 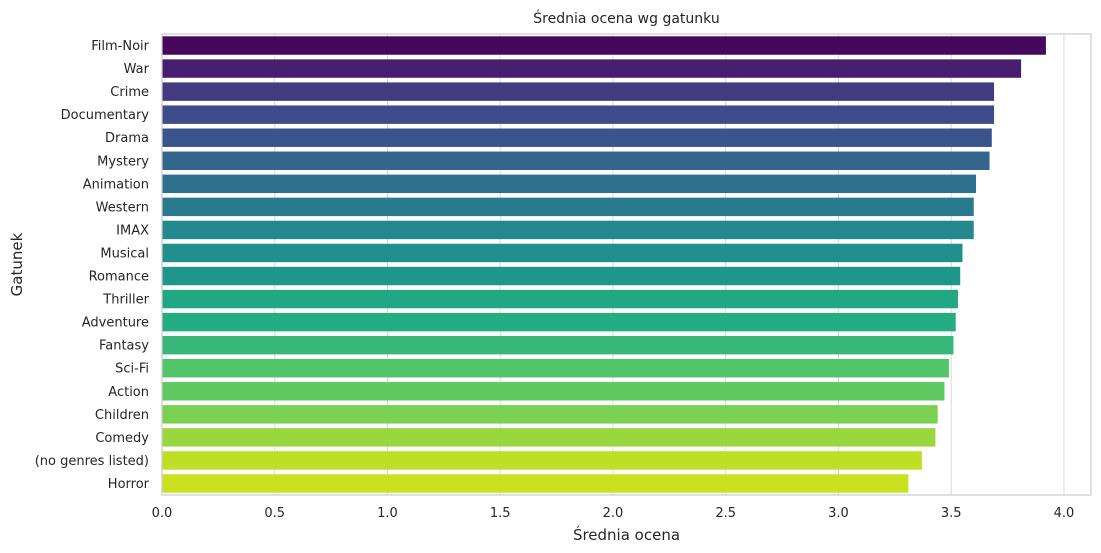 What do you see at coordinates (128, 392) in the screenshot?
I see `y-tick-label: Action` at bounding box center [128, 392].